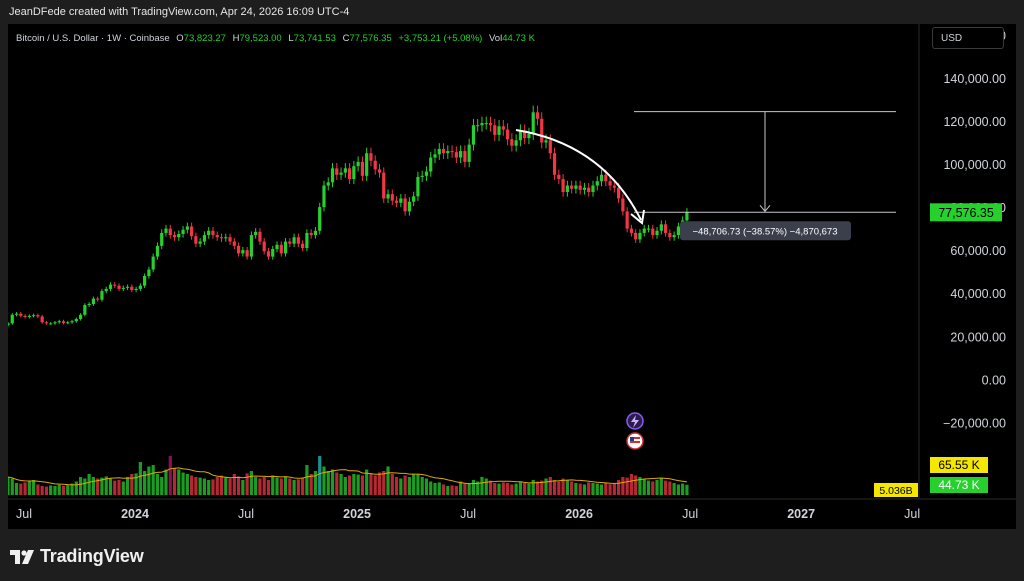 Image resolution: width=1024 pixels, height=581 pixels. I want to click on volume-current-label: 44.73 K, so click(958, 485).